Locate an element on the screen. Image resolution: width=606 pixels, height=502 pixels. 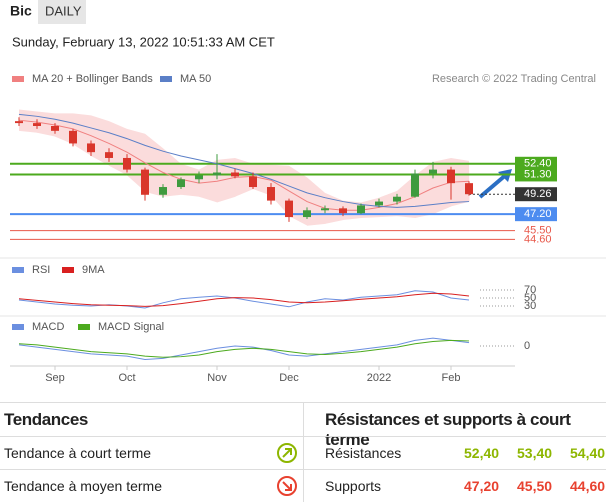
y-tick-label: 0 is located at coordinates (527, 346).